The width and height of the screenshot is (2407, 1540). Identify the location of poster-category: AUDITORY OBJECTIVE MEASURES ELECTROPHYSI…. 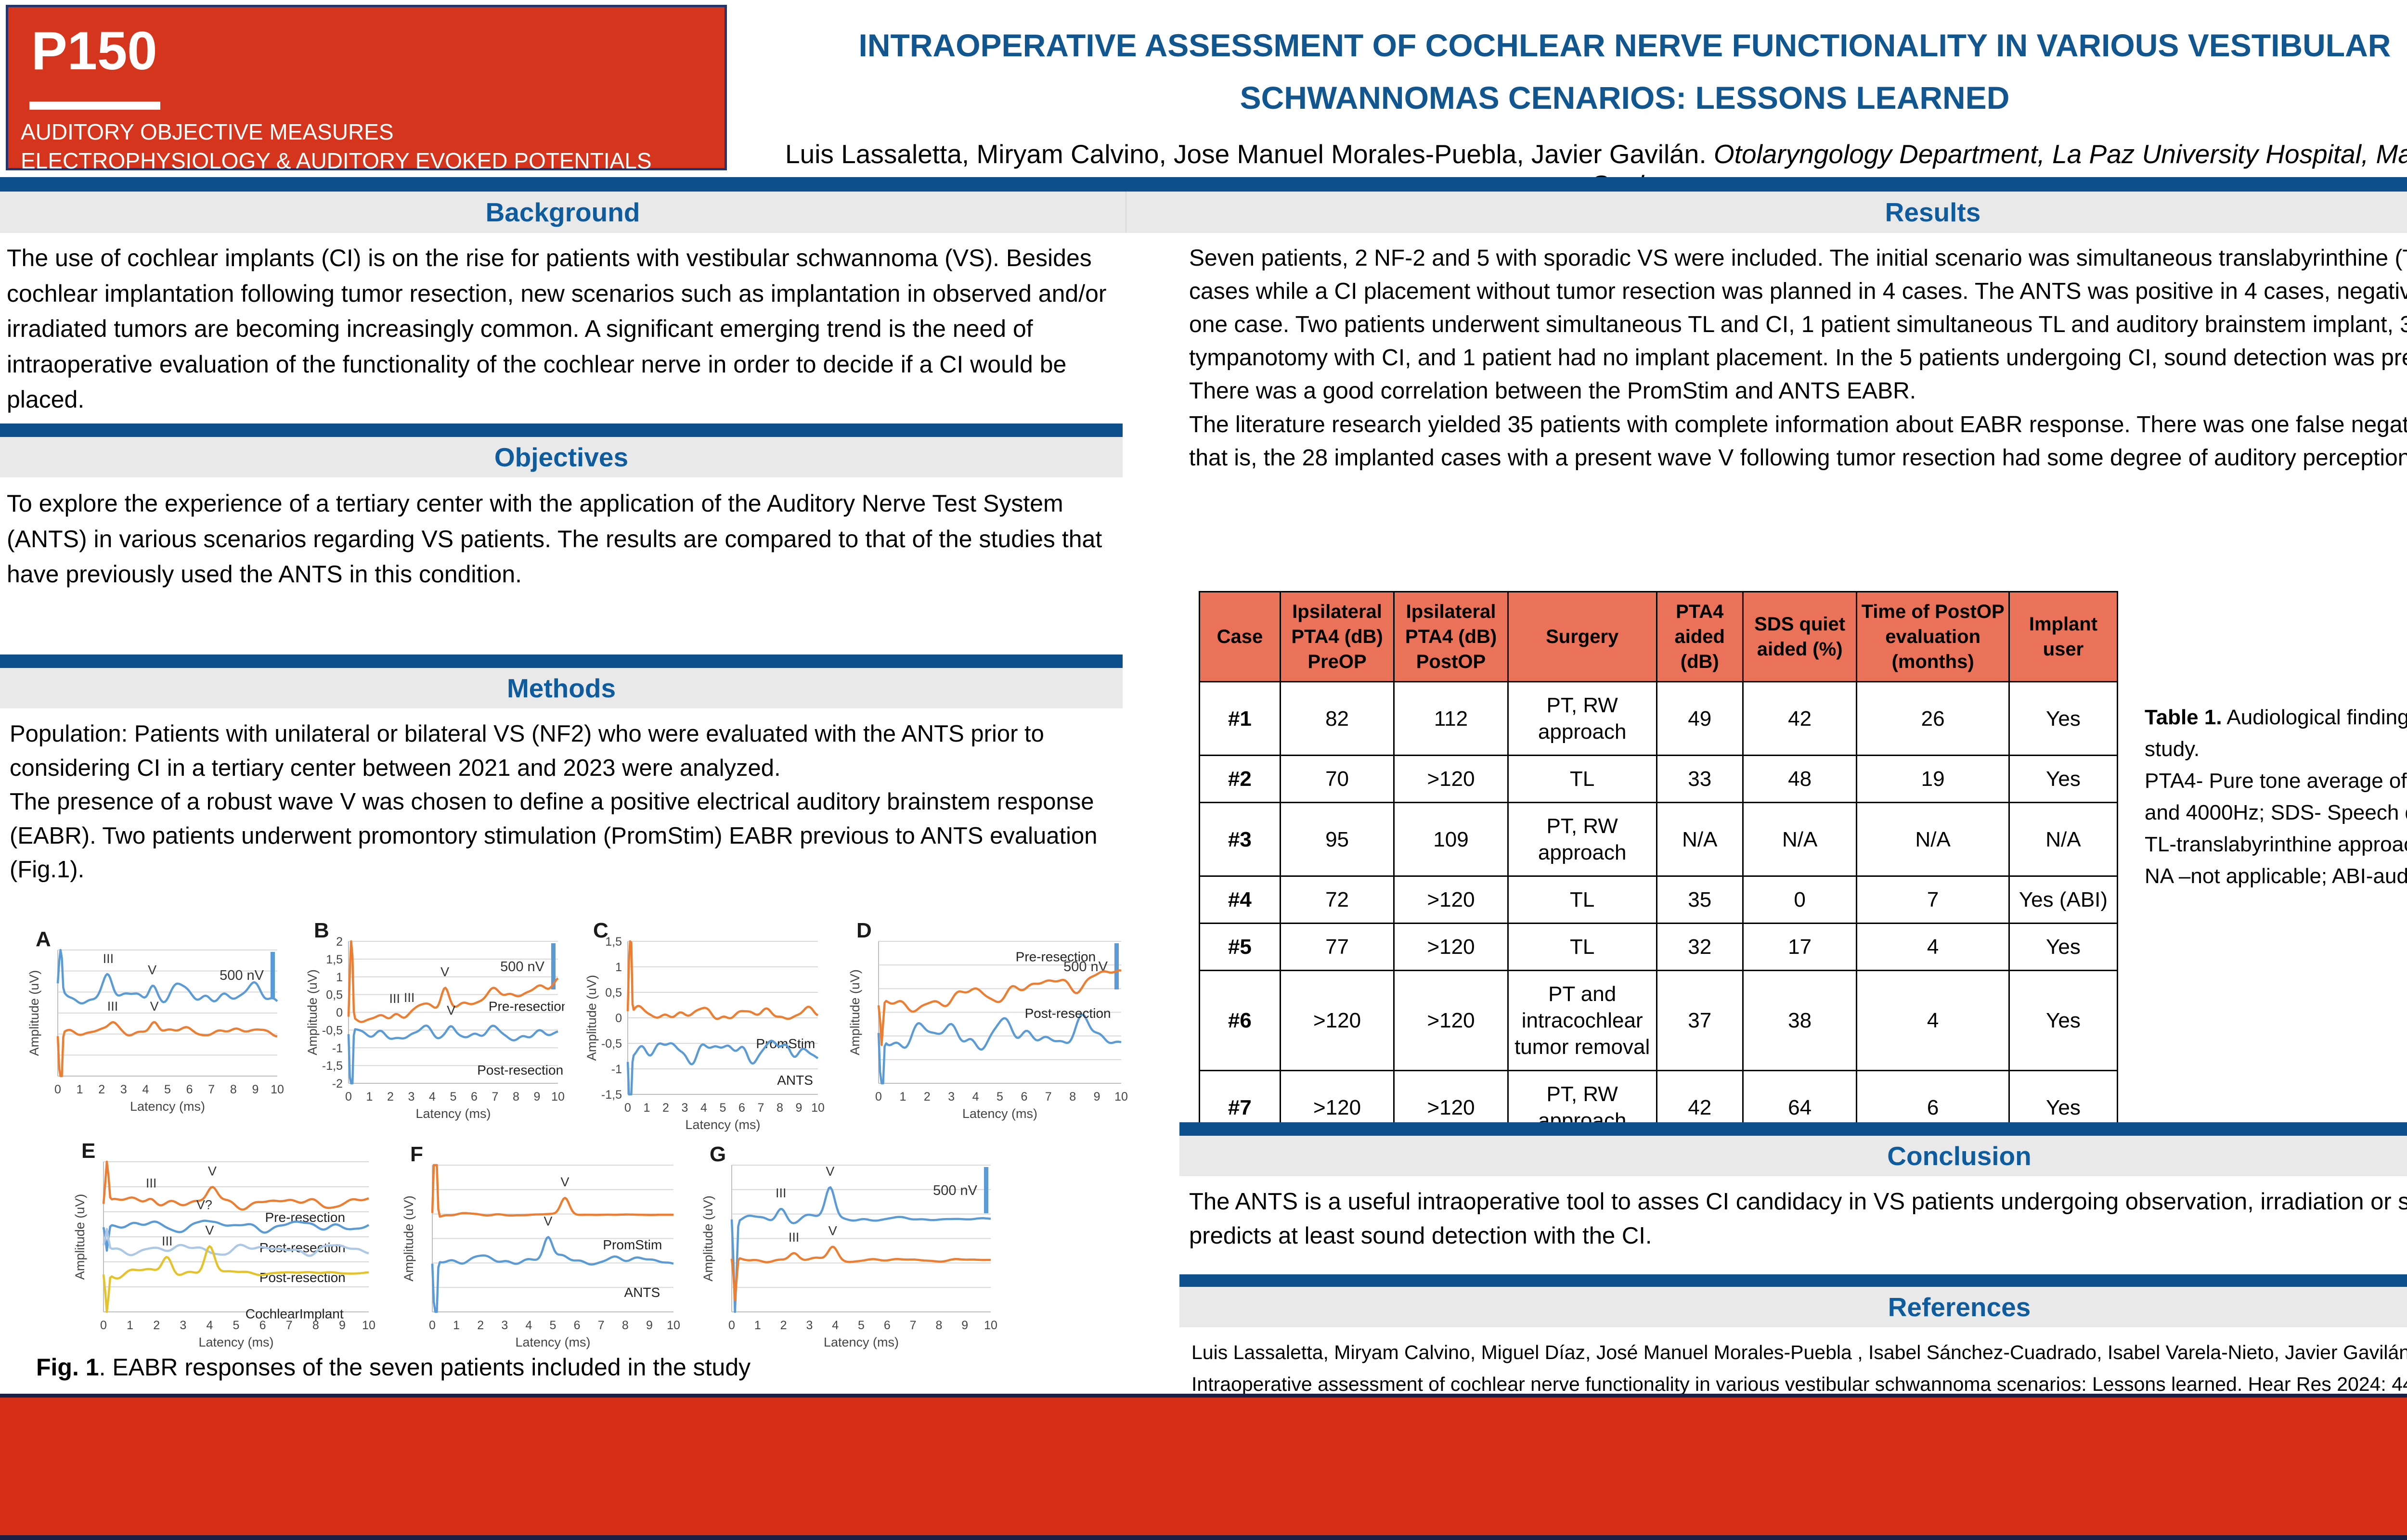
(336, 147).